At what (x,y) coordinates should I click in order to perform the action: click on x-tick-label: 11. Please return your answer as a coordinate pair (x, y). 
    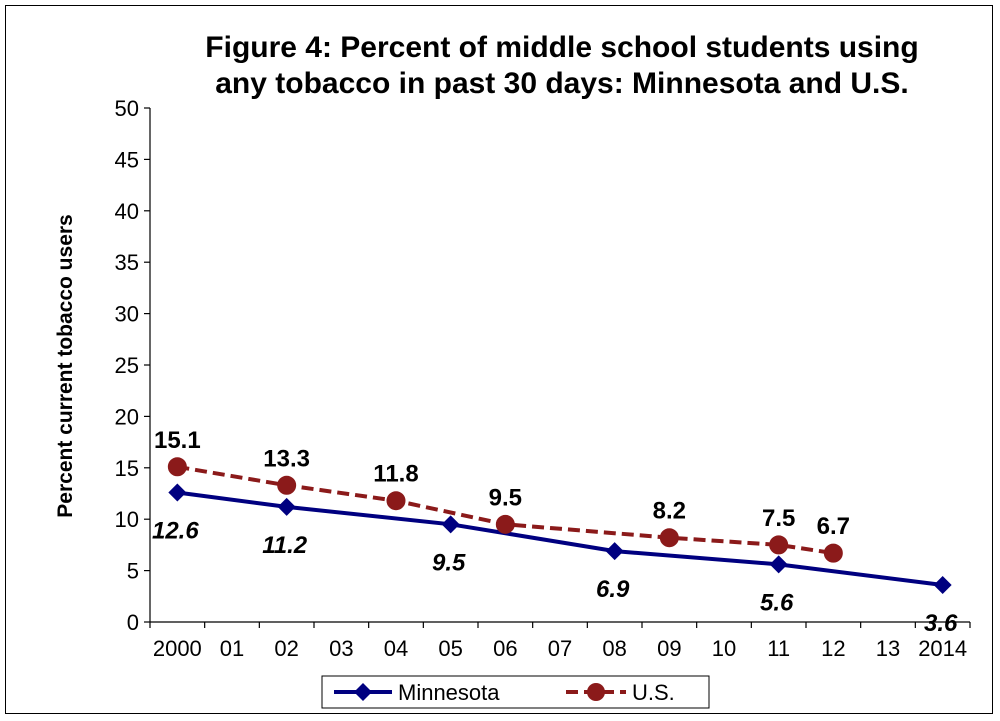
    Looking at the image, I should click on (778, 648).